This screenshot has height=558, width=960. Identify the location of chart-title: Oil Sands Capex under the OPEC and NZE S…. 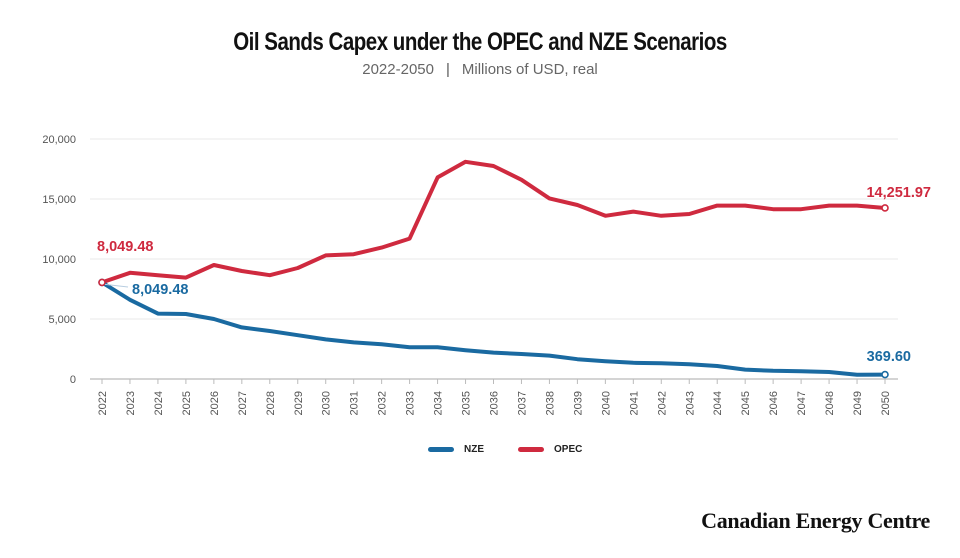
(480, 42).